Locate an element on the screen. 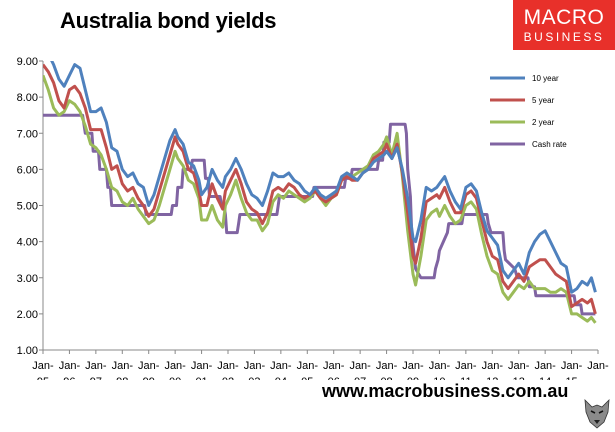 The image size is (615, 432). legend-label: 5 year is located at coordinates (543, 100).